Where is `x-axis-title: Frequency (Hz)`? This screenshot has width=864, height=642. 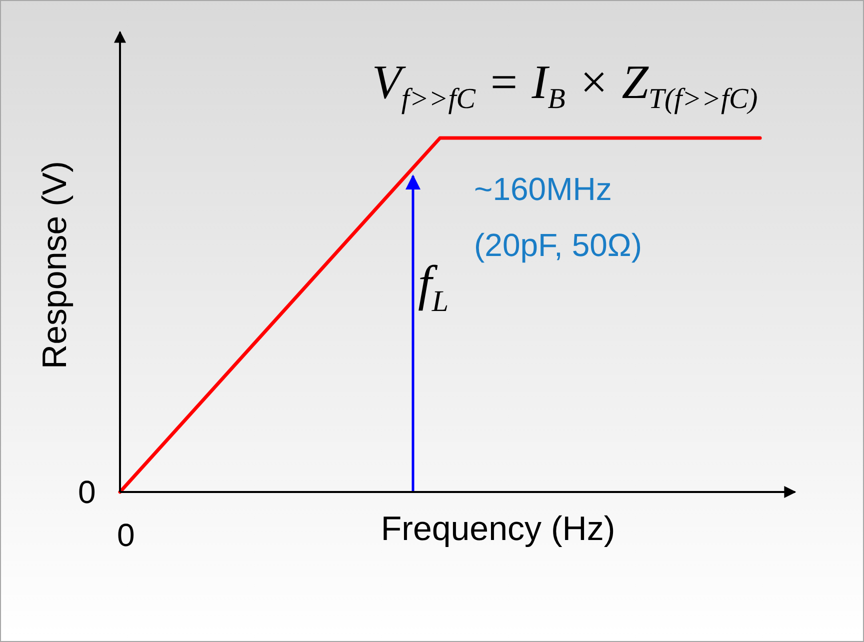 x-axis-title: Frequency (Hz) is located at coordinates (498, 529).